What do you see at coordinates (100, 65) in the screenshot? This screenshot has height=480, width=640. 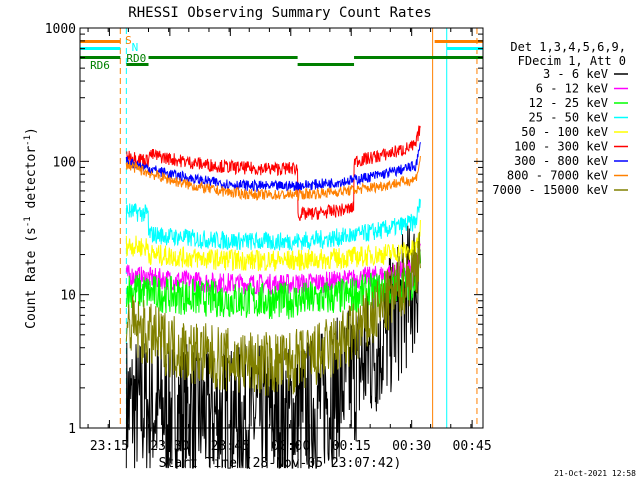 I see `flag-label-rd6: RD6` at bounding box center [100, 65].